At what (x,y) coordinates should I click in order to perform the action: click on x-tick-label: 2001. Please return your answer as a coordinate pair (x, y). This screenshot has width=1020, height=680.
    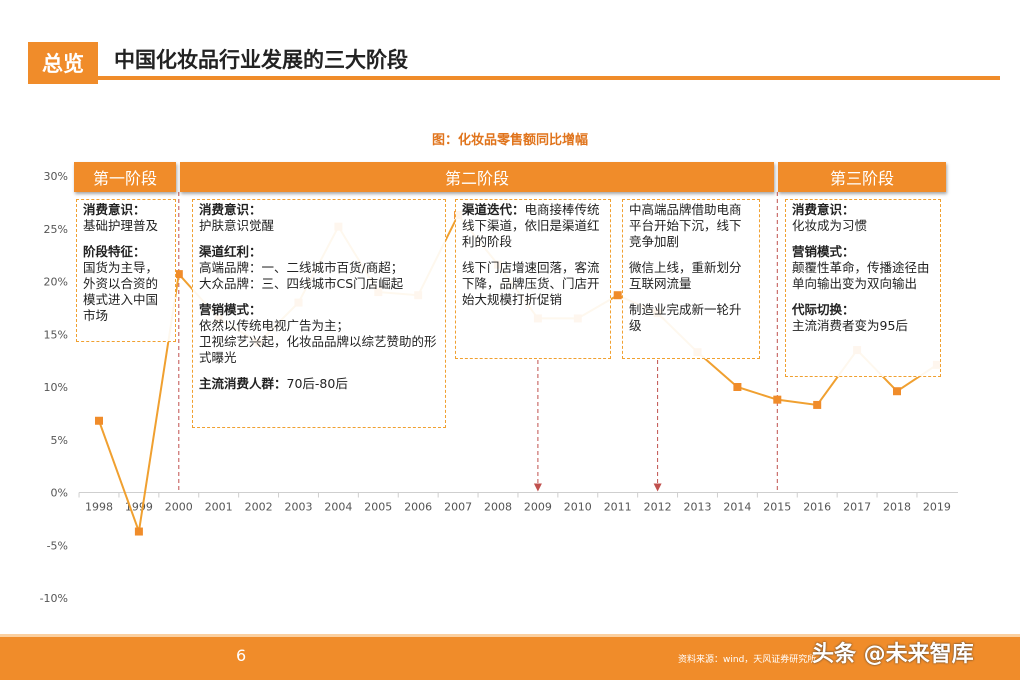
    Looking at the image, I should click on (219, 507).